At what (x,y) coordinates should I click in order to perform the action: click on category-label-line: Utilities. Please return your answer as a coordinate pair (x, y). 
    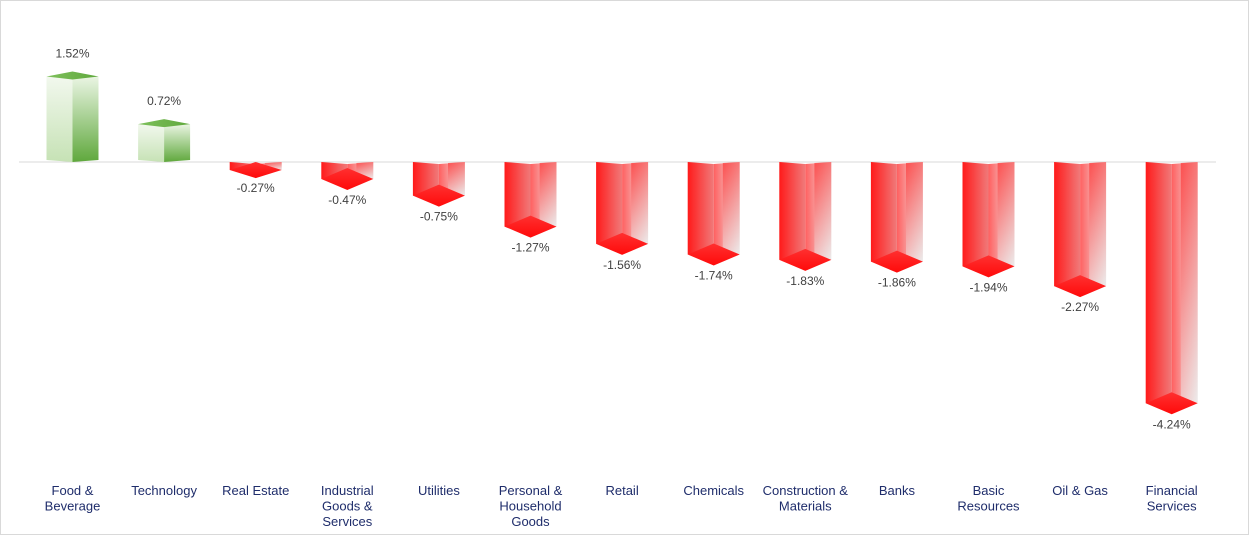
    Looking at the image, I should click on (439, 490).